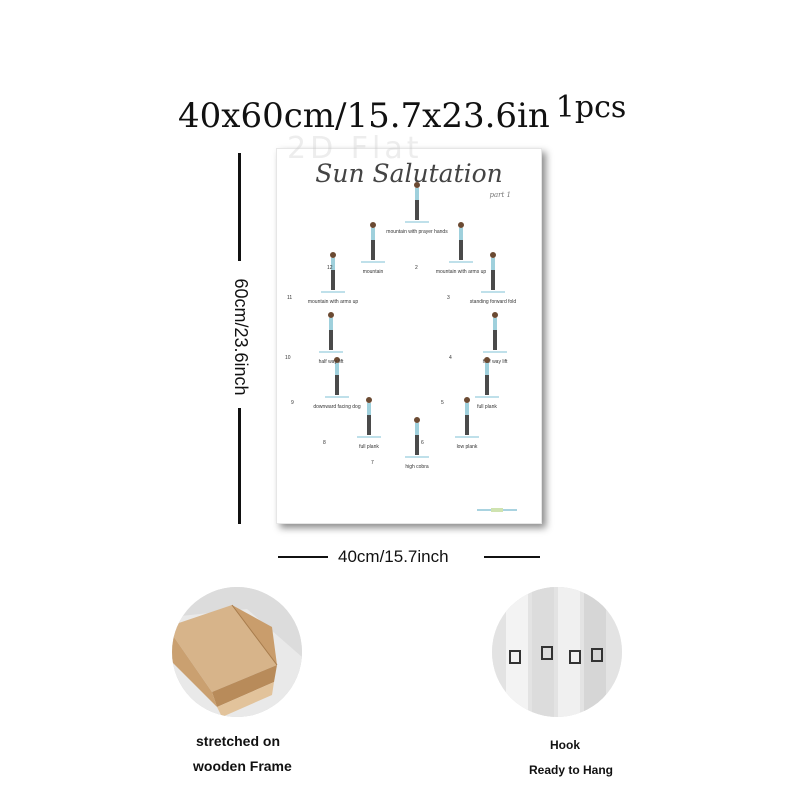 Image resolution: width=800 pixels, height=800 pixels. What do you see at coordinates (292, 403) in the screenshot?
I see `pose-number: 9` at bounding box center [292, 403].